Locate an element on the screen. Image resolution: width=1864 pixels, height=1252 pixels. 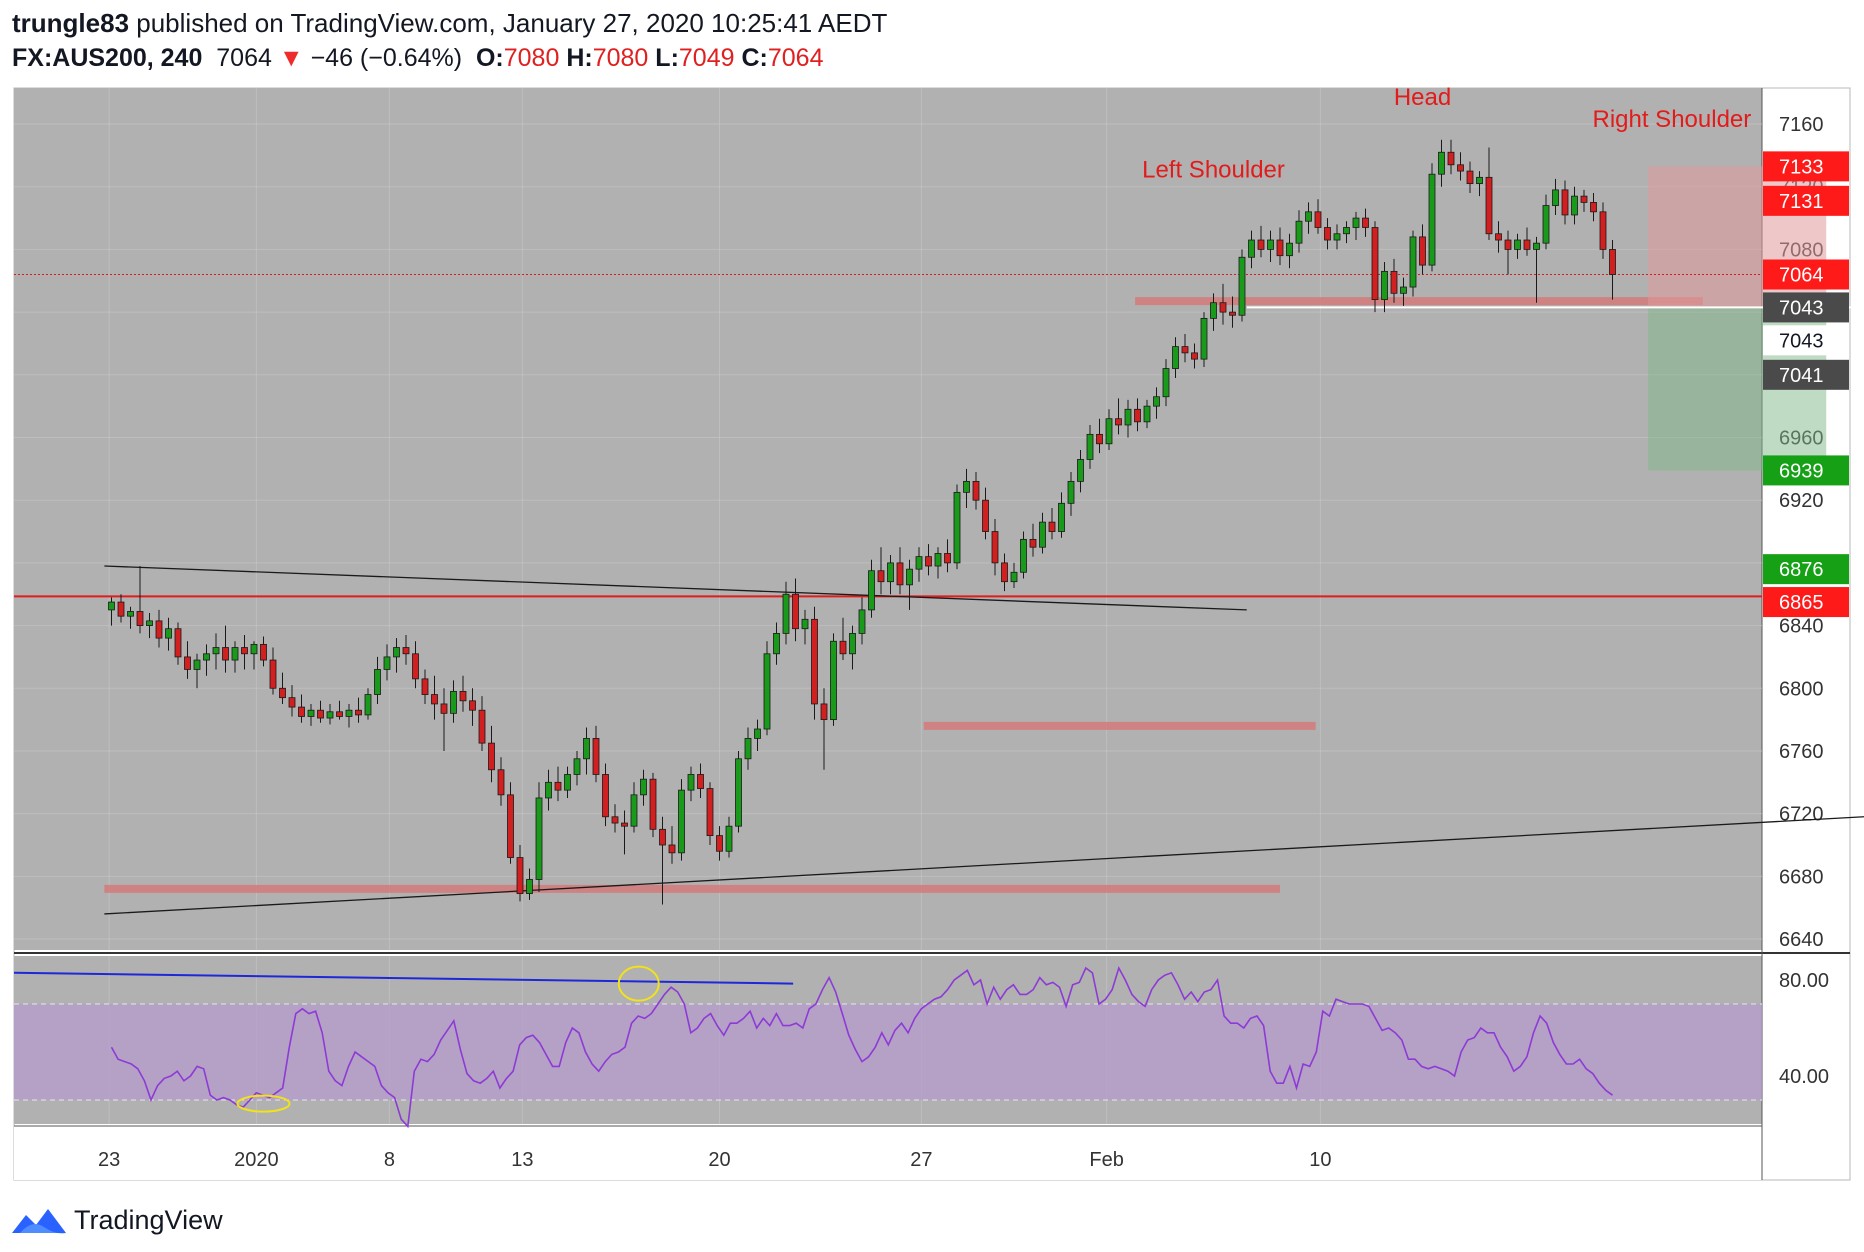
annotation-left-shoulder: Left Shoulder is located at coordinates (1213, 169).